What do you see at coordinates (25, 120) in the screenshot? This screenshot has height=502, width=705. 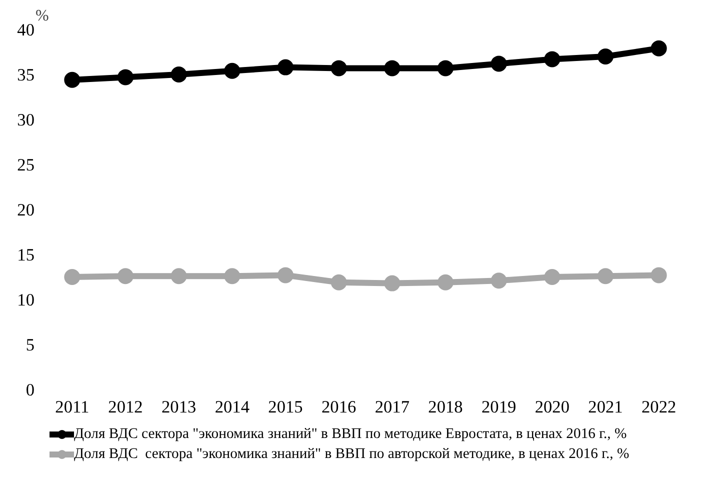 I see `y-tick-label: 30` at bounding box center [25, 120].